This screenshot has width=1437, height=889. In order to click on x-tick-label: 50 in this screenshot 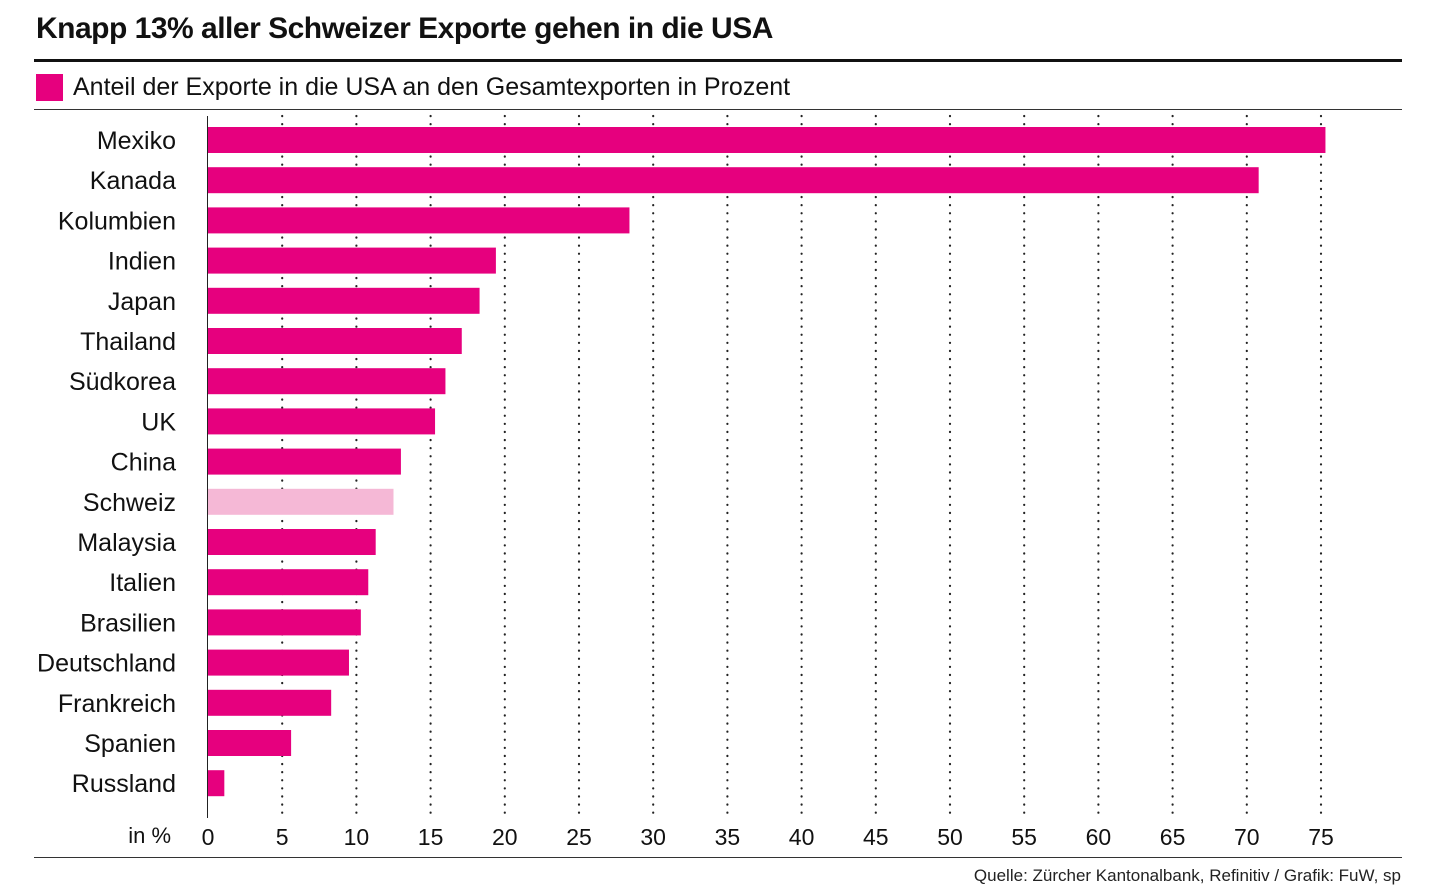, I will do `click(950, 837)`.